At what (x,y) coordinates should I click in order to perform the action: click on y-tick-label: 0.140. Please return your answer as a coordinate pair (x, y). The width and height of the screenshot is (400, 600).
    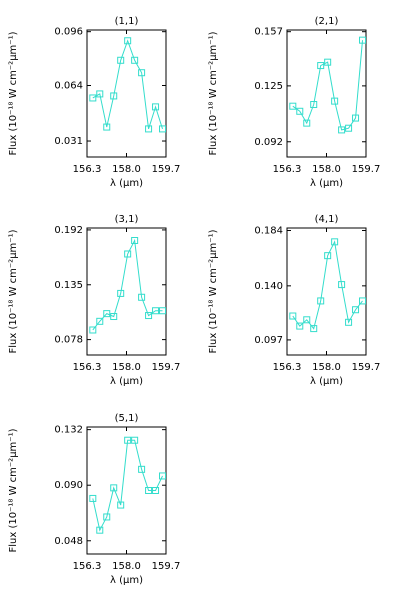
    Looking at the image, I should click on (268, 286).